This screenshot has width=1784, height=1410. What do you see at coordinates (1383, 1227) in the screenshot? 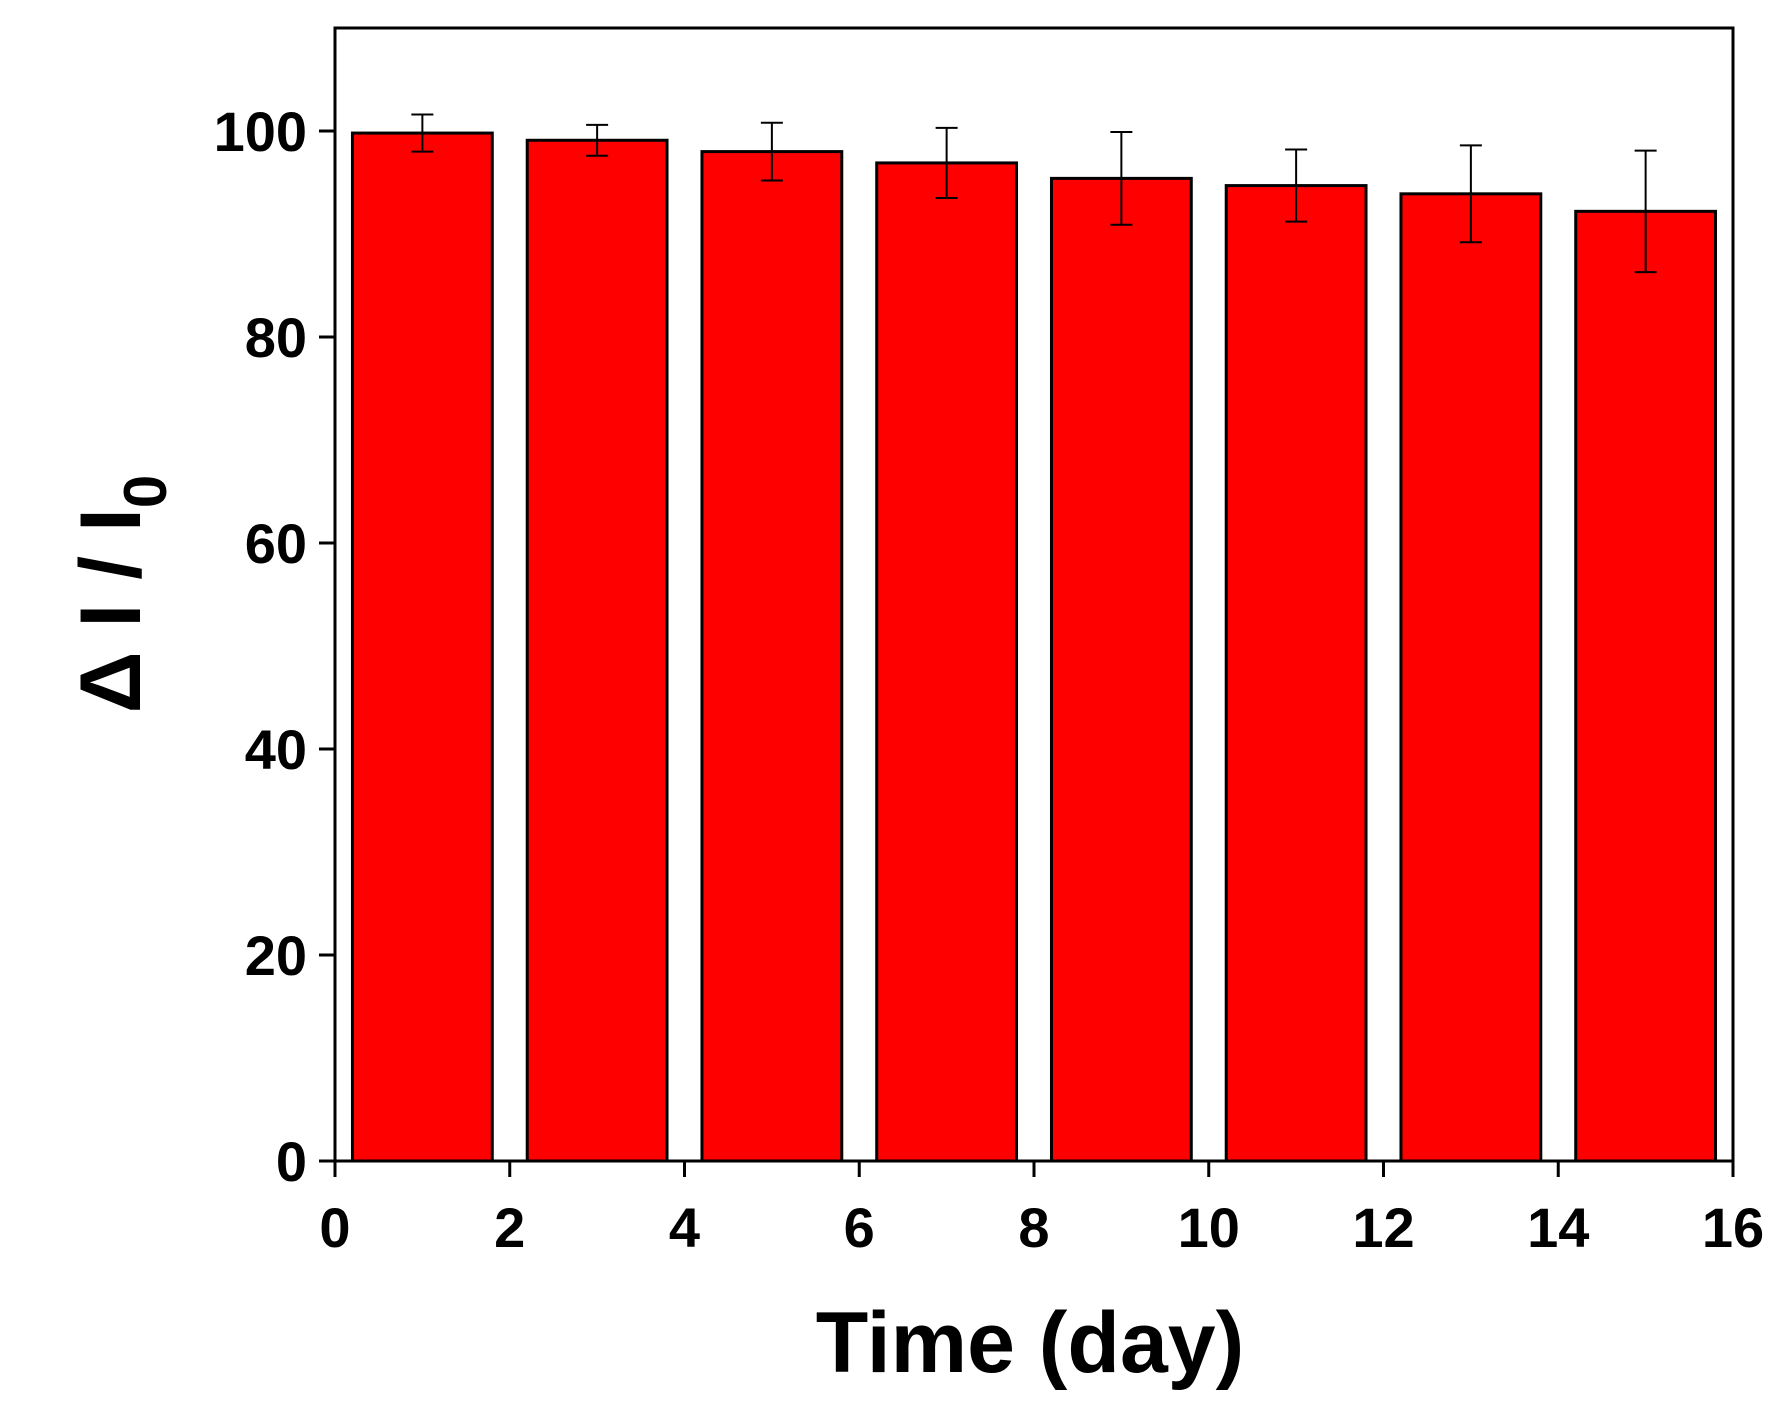
I see `x-tick-label: 12` at bounding box center [1383, 1227].